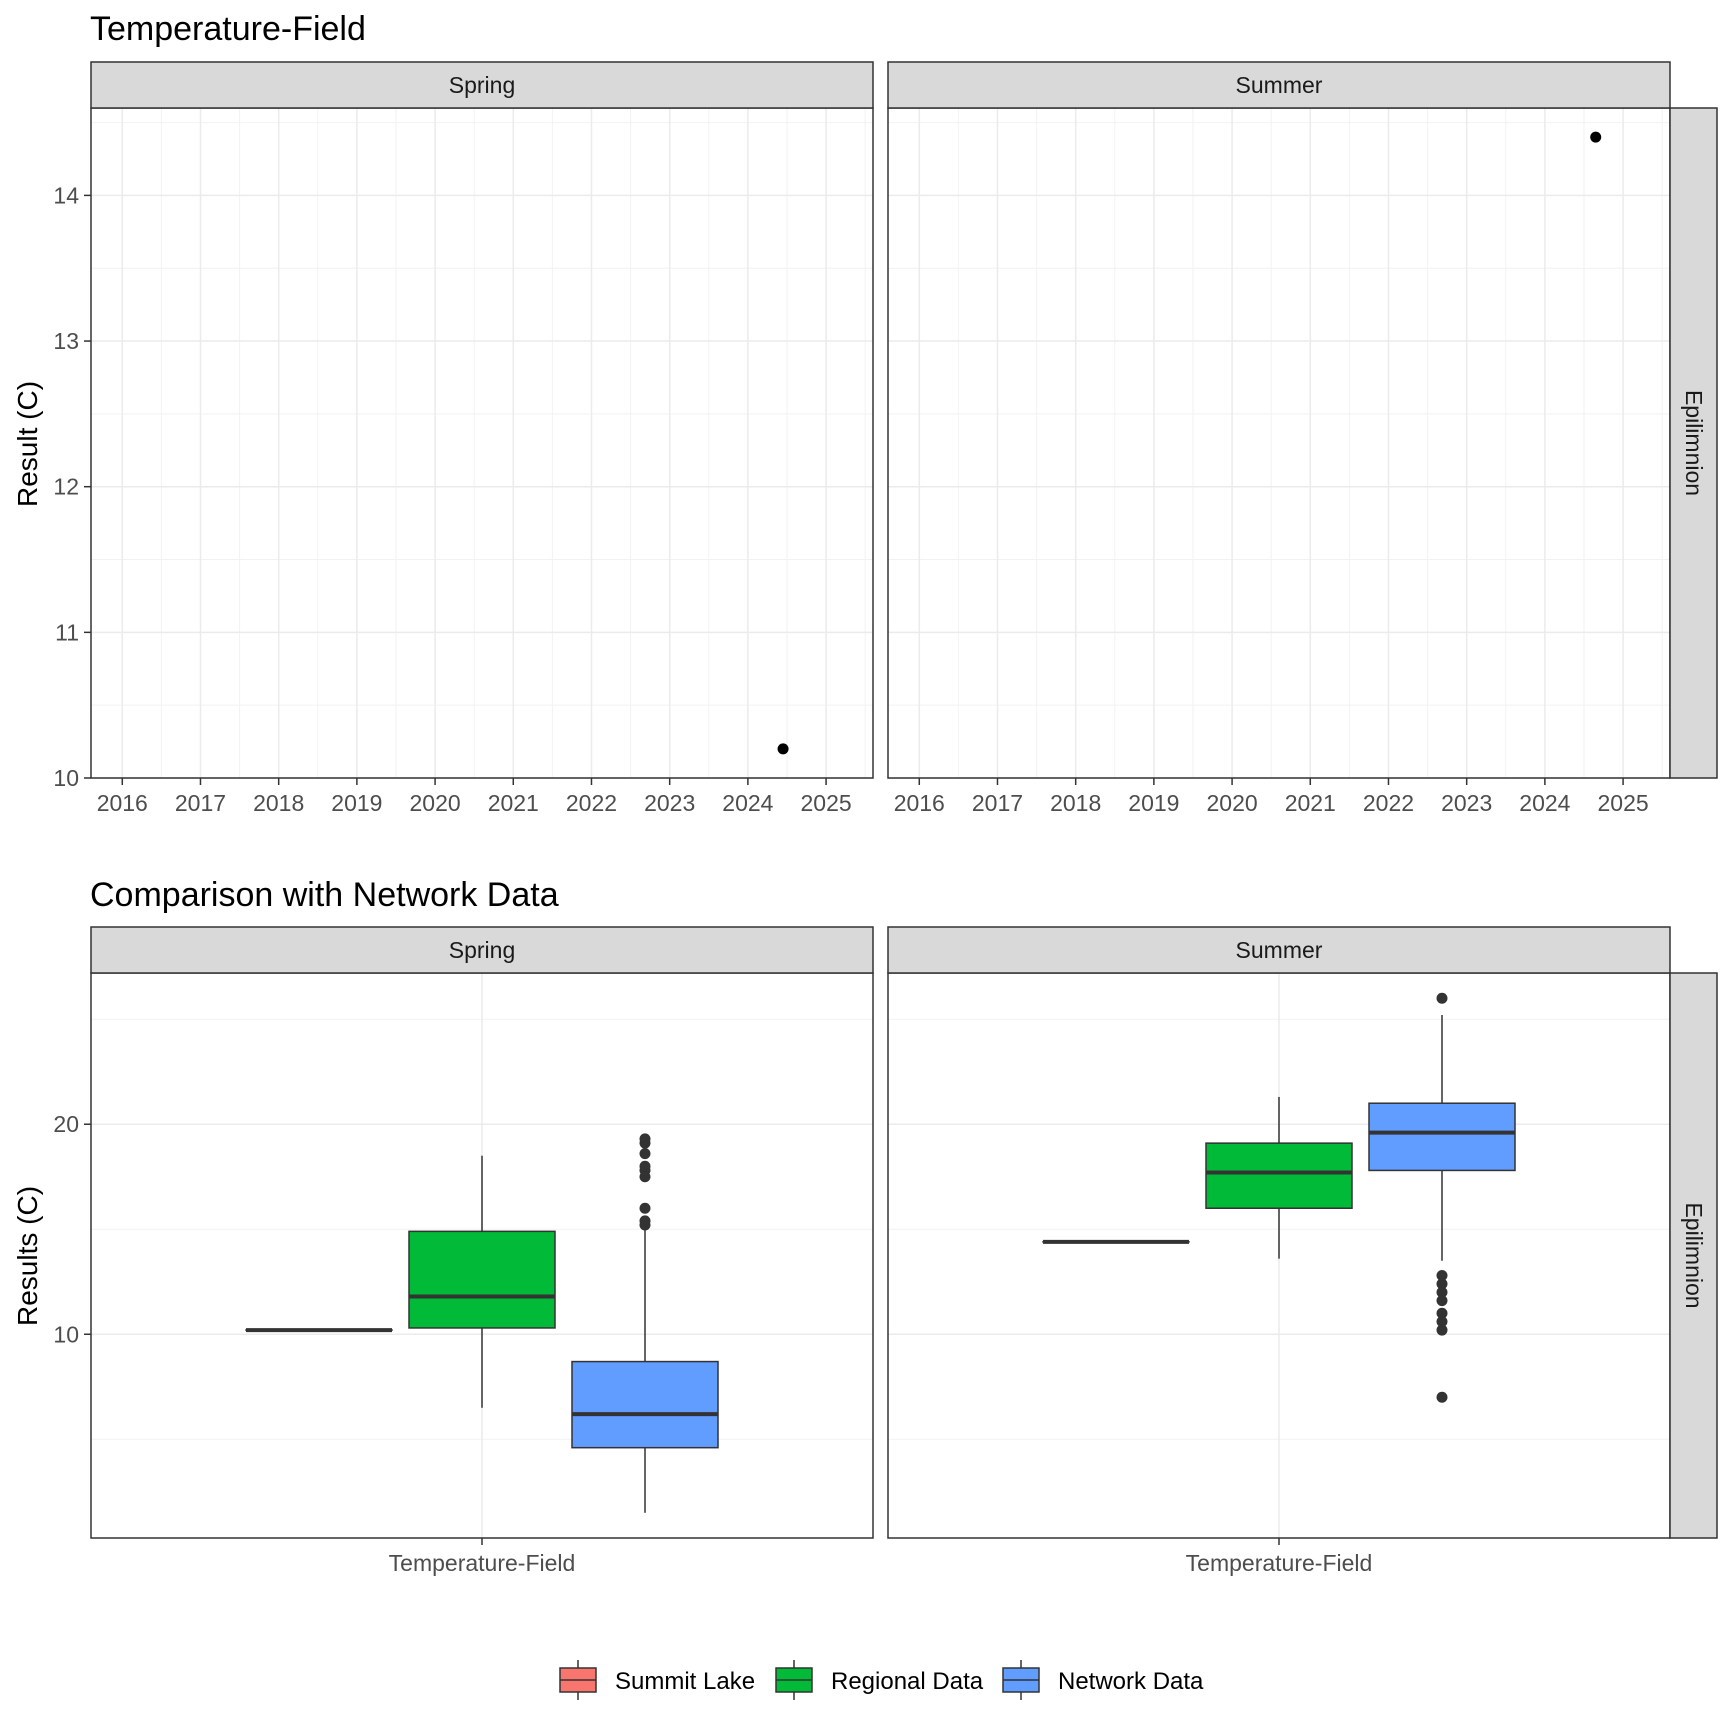 The image size is (1728, 1728). Describe the element at coordinates (66, 195) in the screenshot. I see `y-tick-label: 14` at that location.